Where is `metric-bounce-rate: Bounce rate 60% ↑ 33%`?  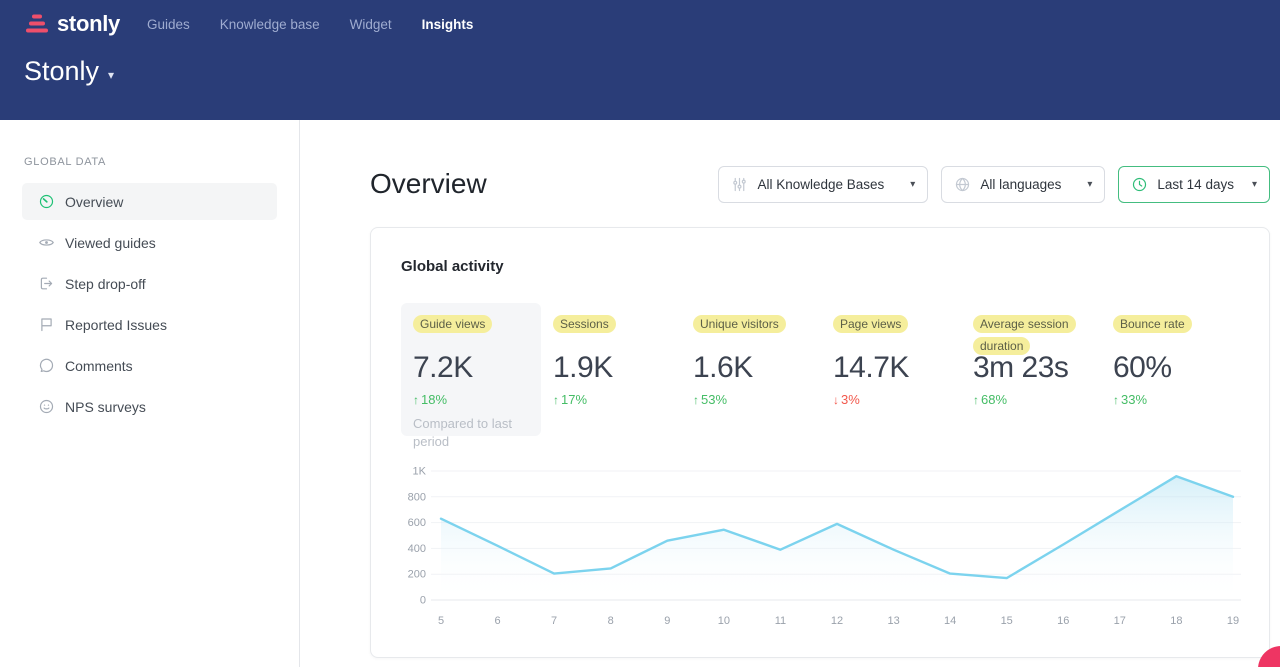 metric-bounce-rate: Bounce rate 60% ↑ 33% is located at coordinates (1171, 360).